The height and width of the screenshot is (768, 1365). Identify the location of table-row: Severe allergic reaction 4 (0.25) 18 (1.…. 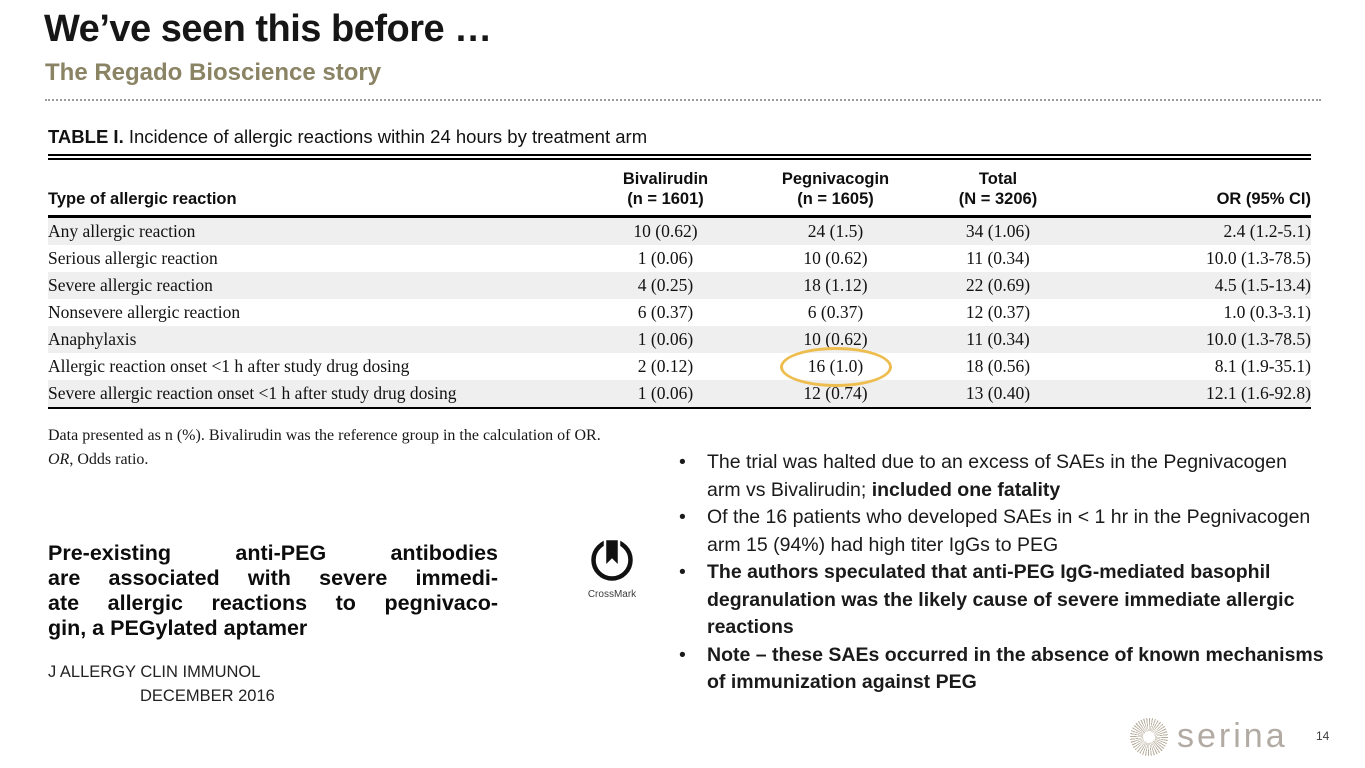
(679, 285).